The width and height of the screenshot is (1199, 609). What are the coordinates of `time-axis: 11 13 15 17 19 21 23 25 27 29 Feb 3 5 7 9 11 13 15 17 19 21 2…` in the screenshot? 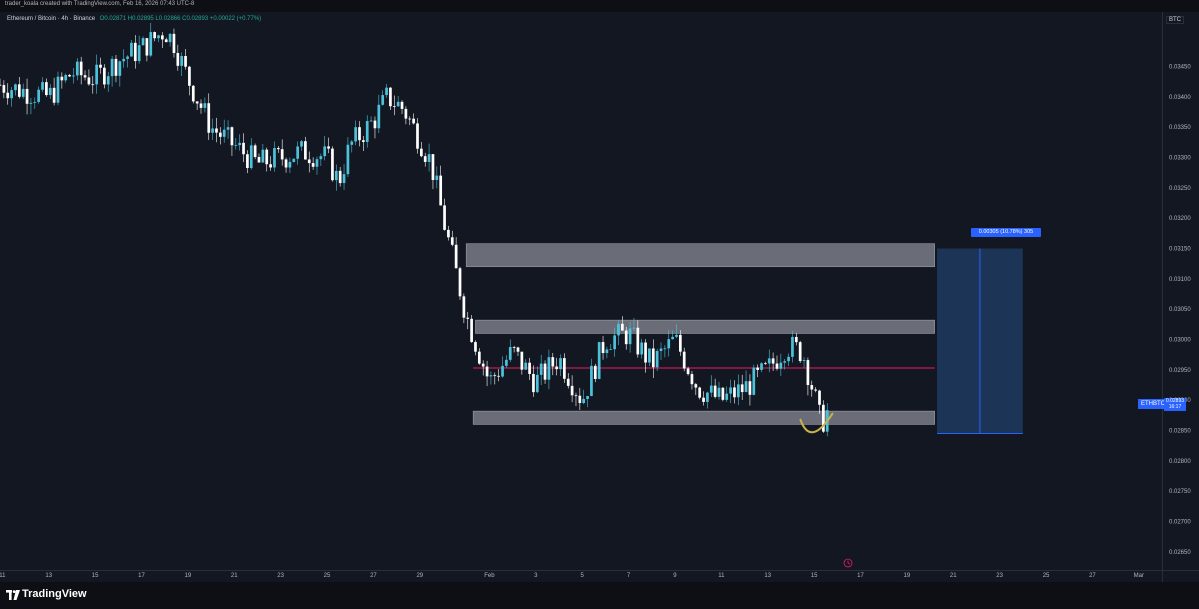 It's located at (572, 576).